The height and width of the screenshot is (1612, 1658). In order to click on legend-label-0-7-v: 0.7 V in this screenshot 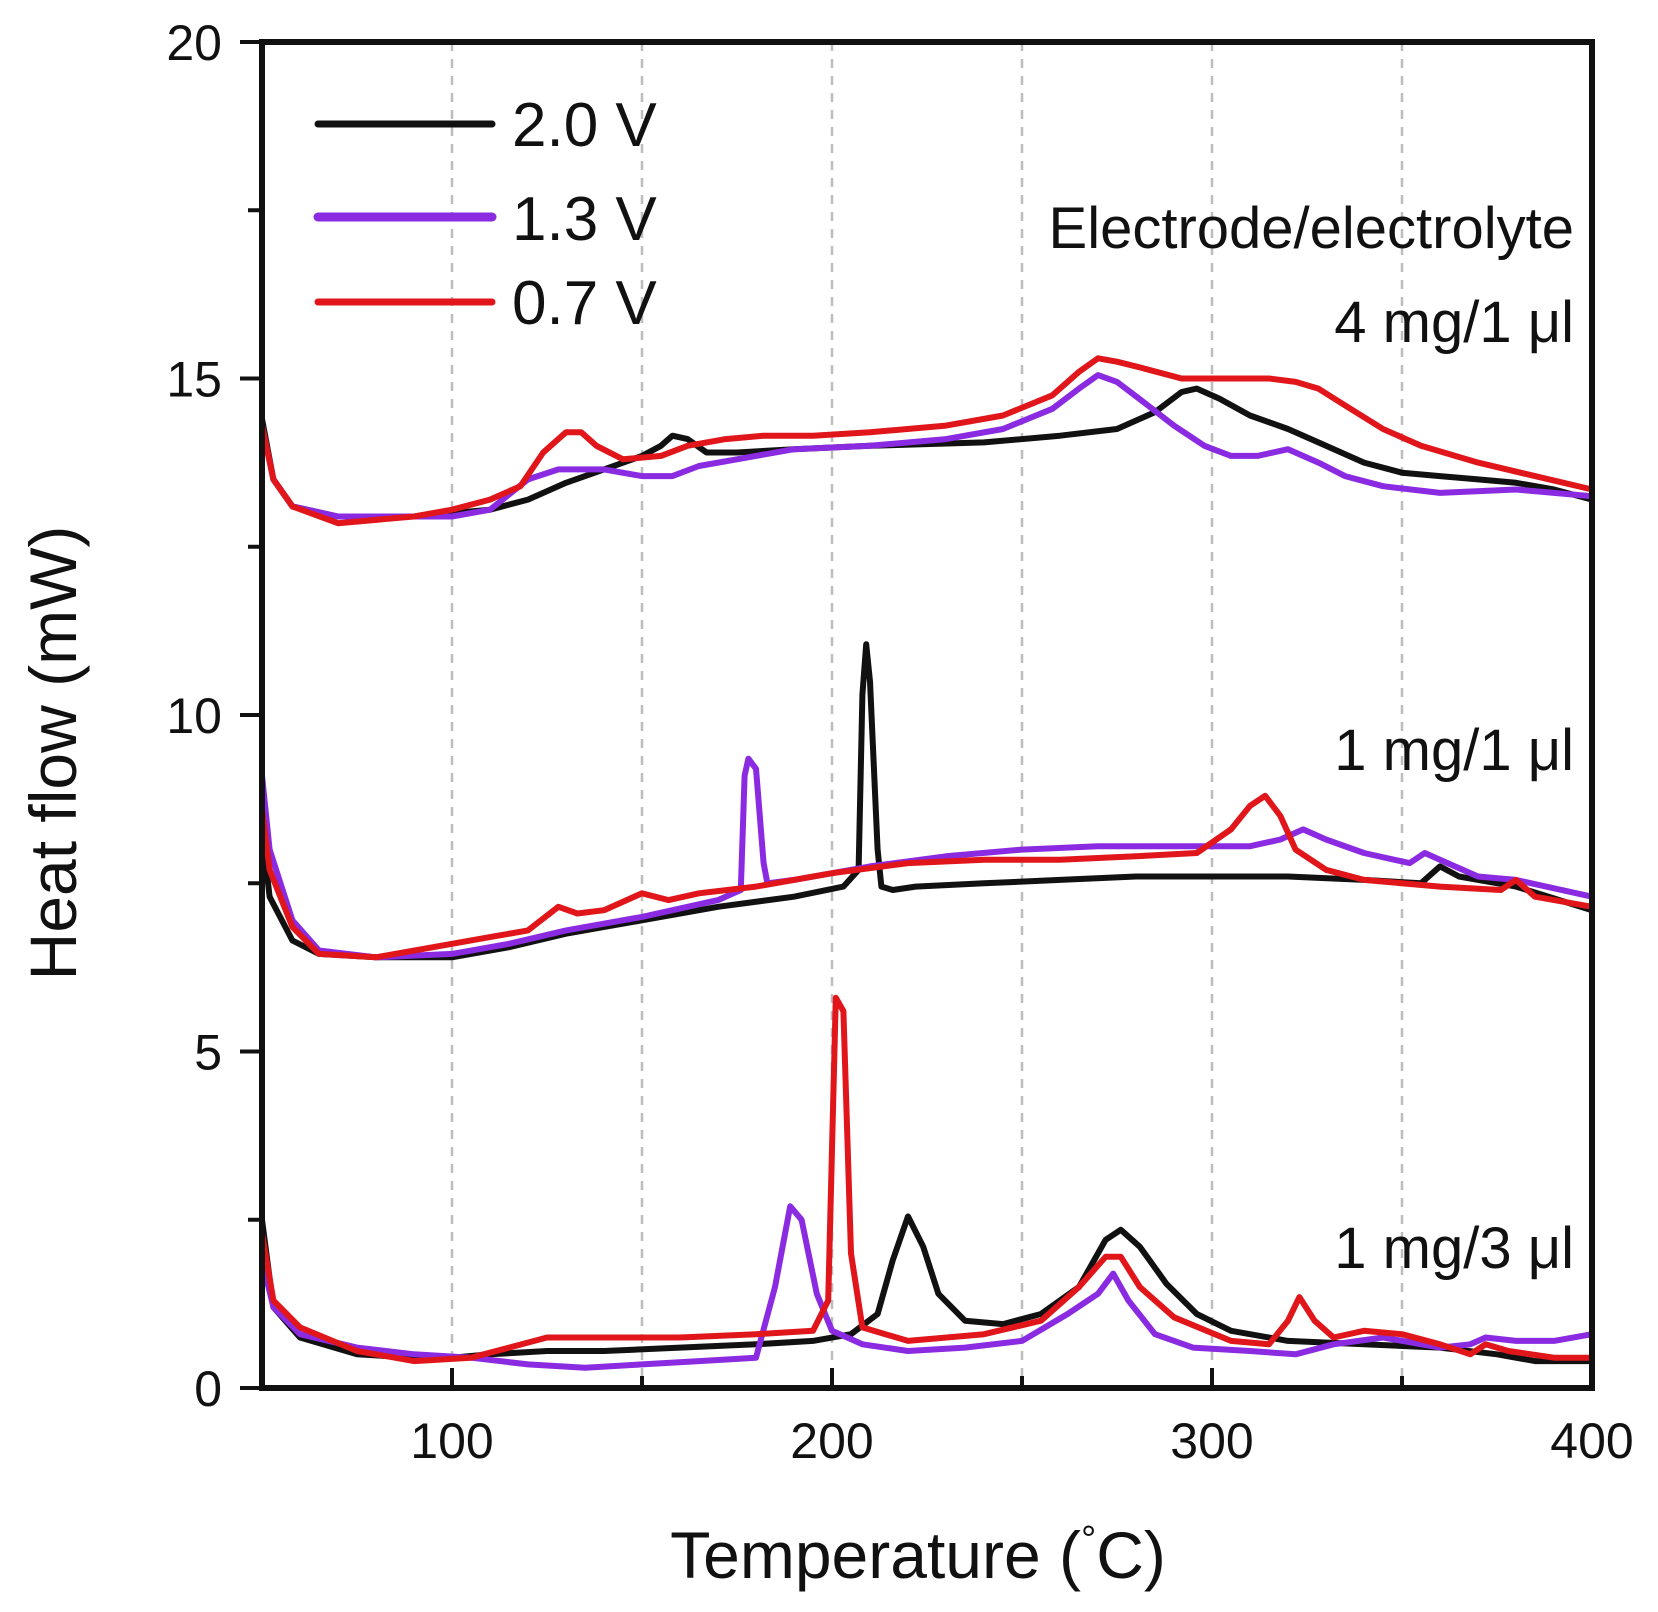, I will do `click(584, 303)`.